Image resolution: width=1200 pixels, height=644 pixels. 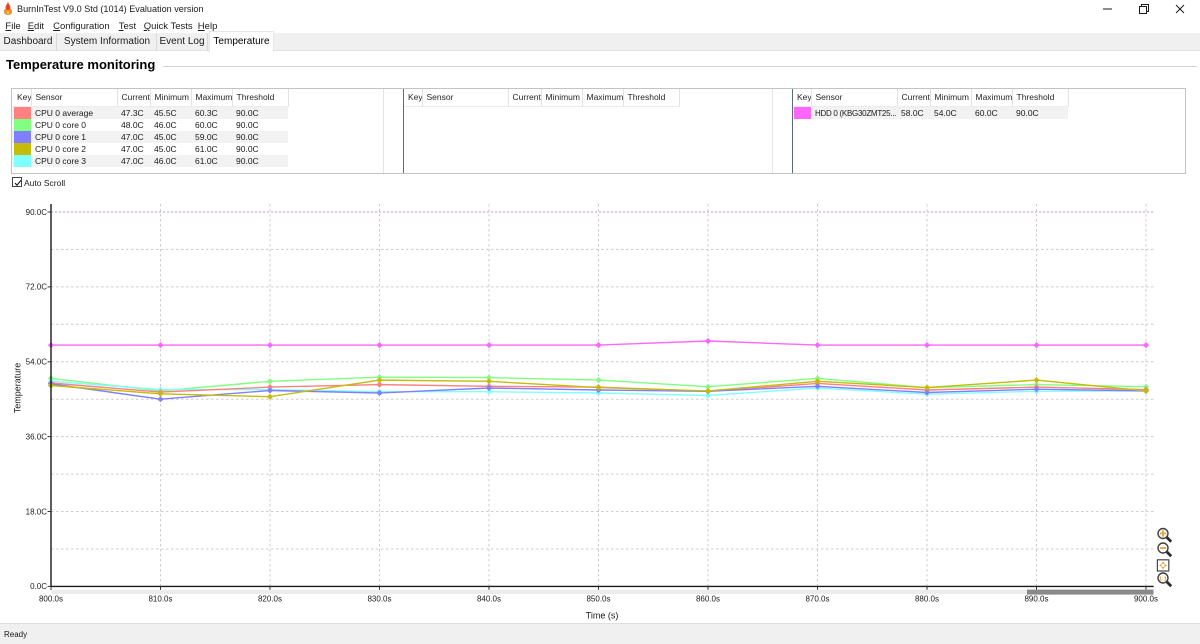 What do you see at coordinates (37, 362) in the screenshot?
I see `svg-text: 54.0C` at bounding box center [37, 362].